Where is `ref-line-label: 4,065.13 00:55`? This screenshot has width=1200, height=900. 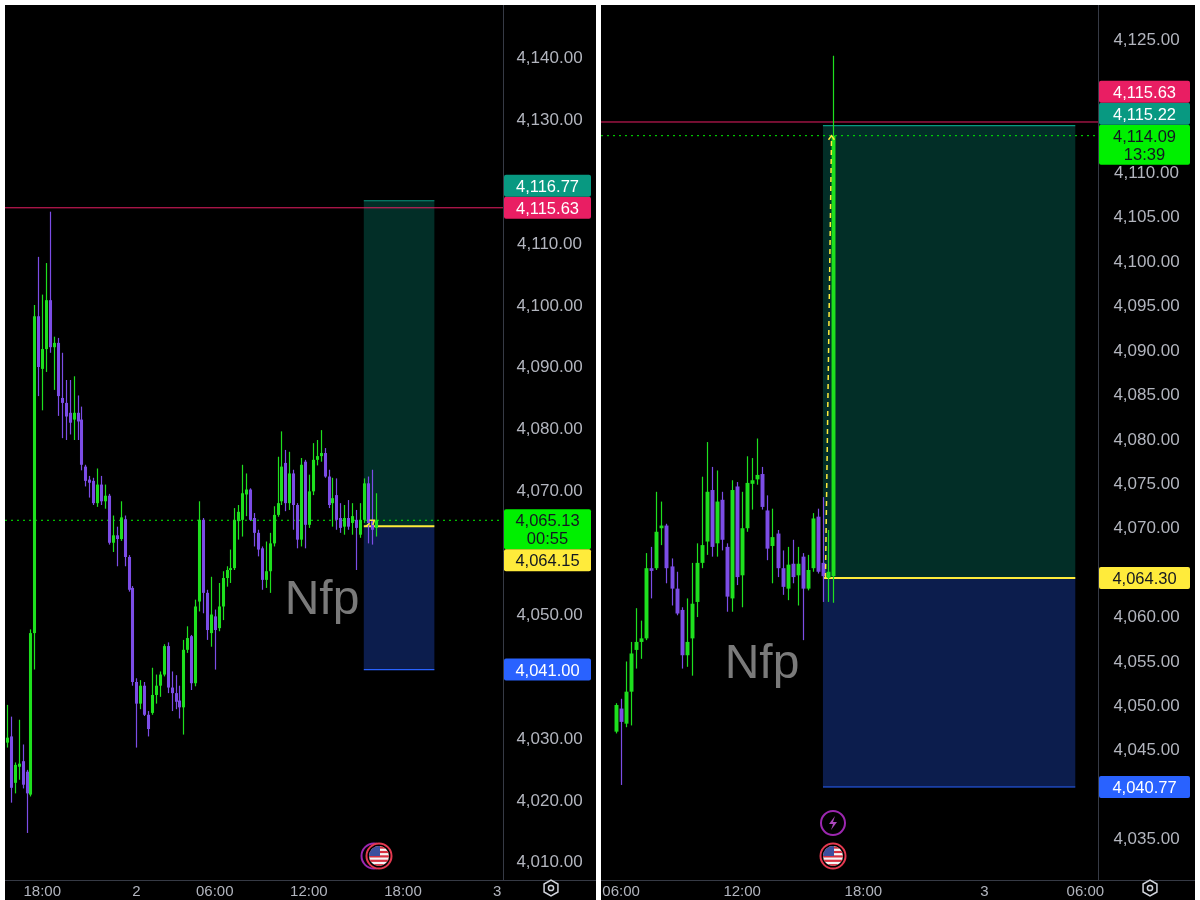
ref-line-label: 4,065.13 00:55 is located at coordinates (547, 529).